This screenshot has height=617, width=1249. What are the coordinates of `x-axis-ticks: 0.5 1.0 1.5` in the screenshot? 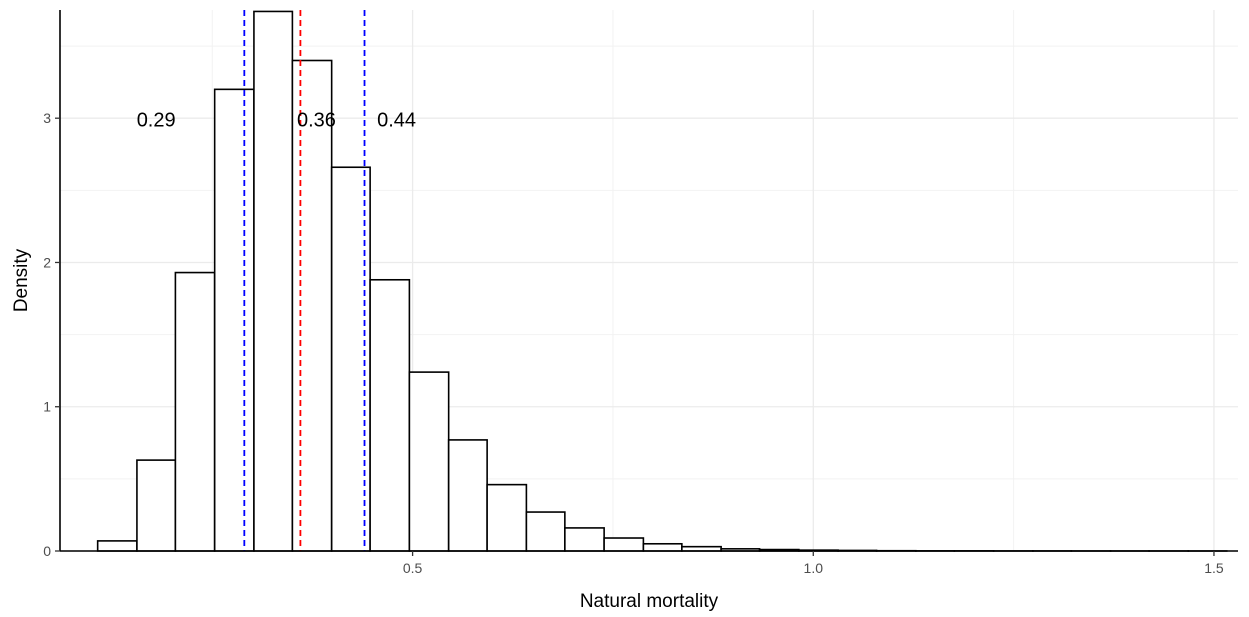 It's located at (813, 563).